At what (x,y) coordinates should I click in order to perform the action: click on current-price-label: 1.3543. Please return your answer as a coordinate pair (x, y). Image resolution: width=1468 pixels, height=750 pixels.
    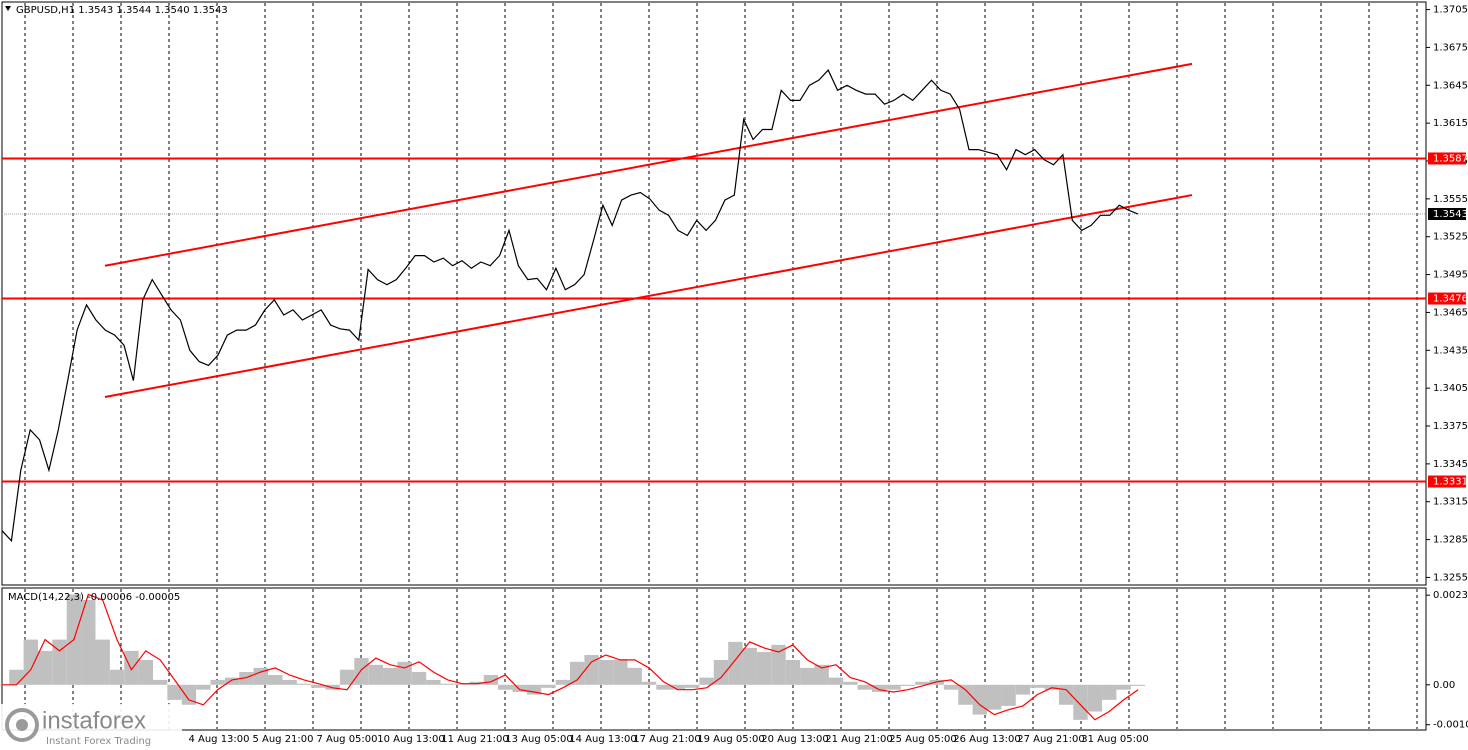
    Looking at the image, I should click on (1450, 214).